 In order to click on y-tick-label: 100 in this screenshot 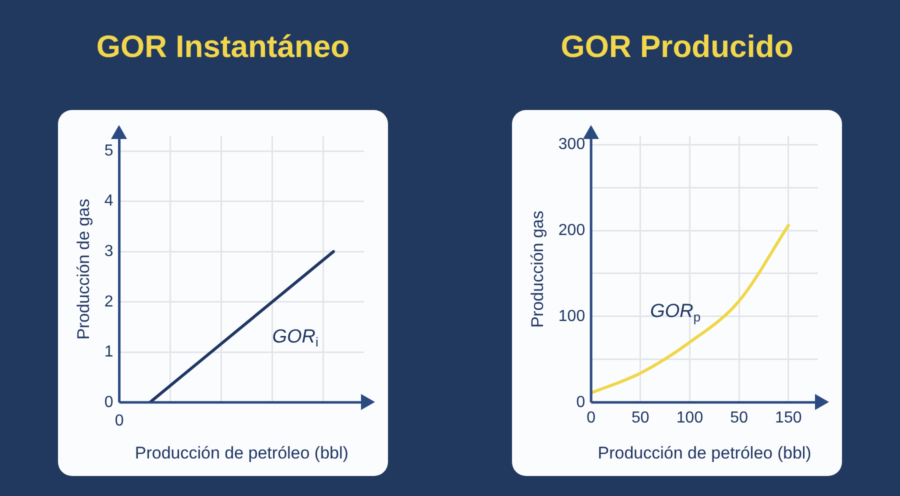, I will do `click(572, 316)`.